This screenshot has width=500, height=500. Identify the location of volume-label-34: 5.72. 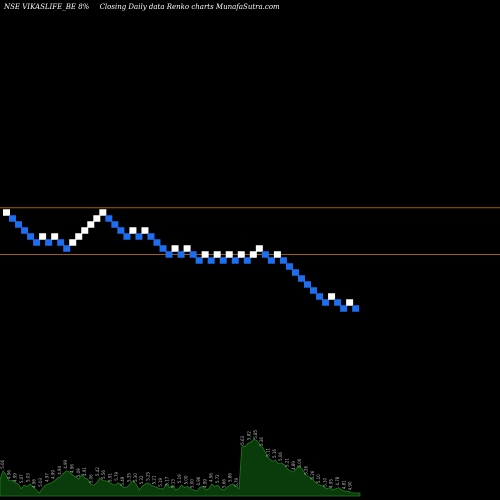
(217, 478).